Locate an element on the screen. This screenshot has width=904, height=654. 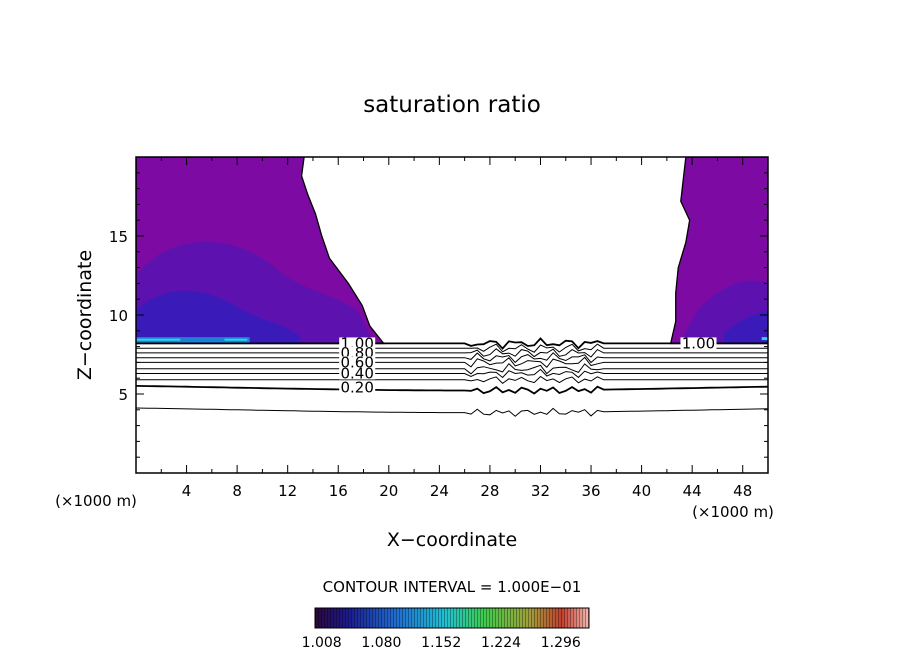
x-tick-label: 32 is located at coordinates (540, 491).